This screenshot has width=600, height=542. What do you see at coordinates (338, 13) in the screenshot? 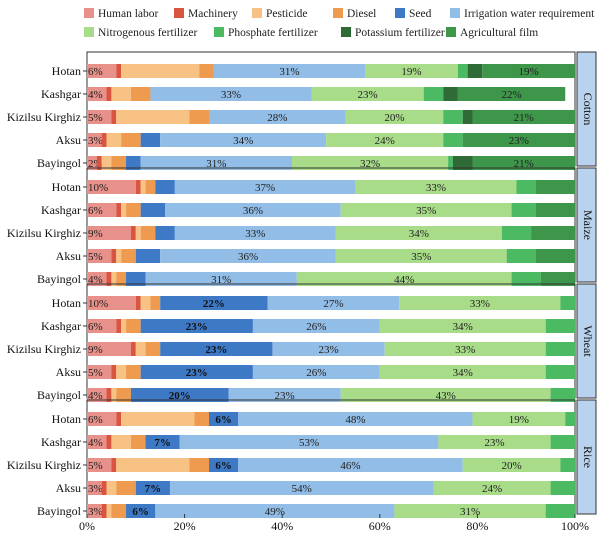
I see `legend-swatch-diesel` at bounding box center [338, 13].